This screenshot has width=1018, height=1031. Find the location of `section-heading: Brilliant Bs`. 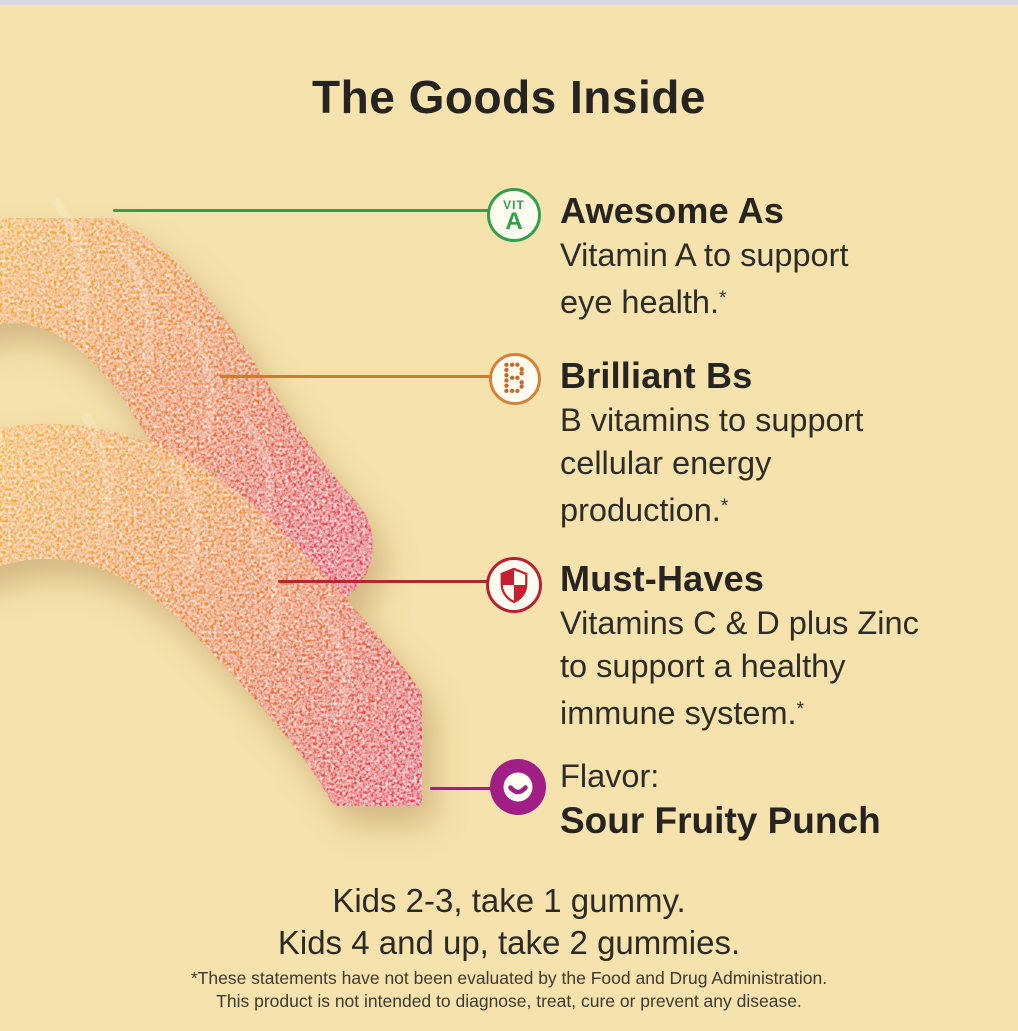

section-heading: Brilliant Bs is located at coordinates (656, 375).